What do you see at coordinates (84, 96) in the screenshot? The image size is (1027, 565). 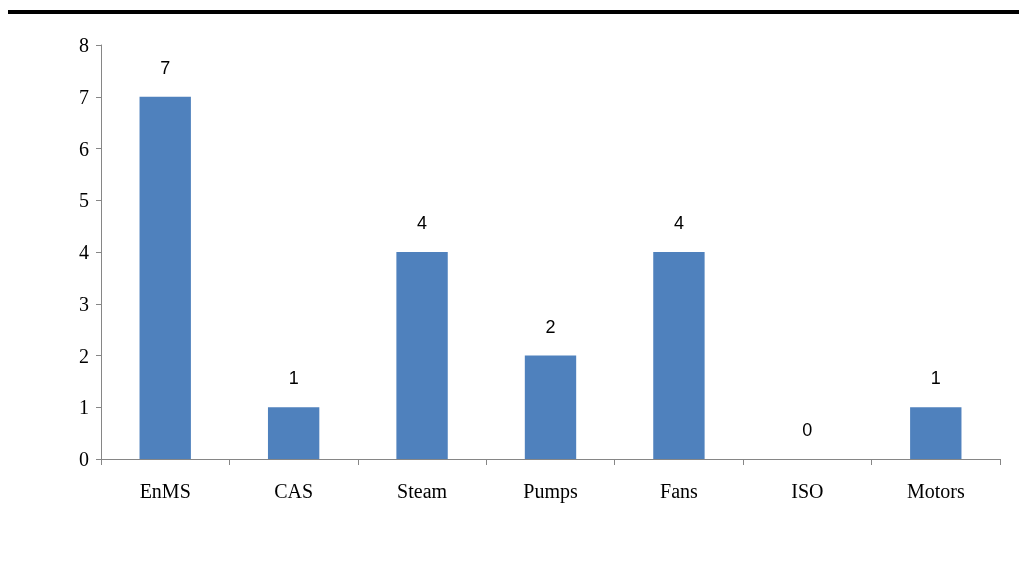 I see `y-tick-label: 7` at bounding box center [84, 96].